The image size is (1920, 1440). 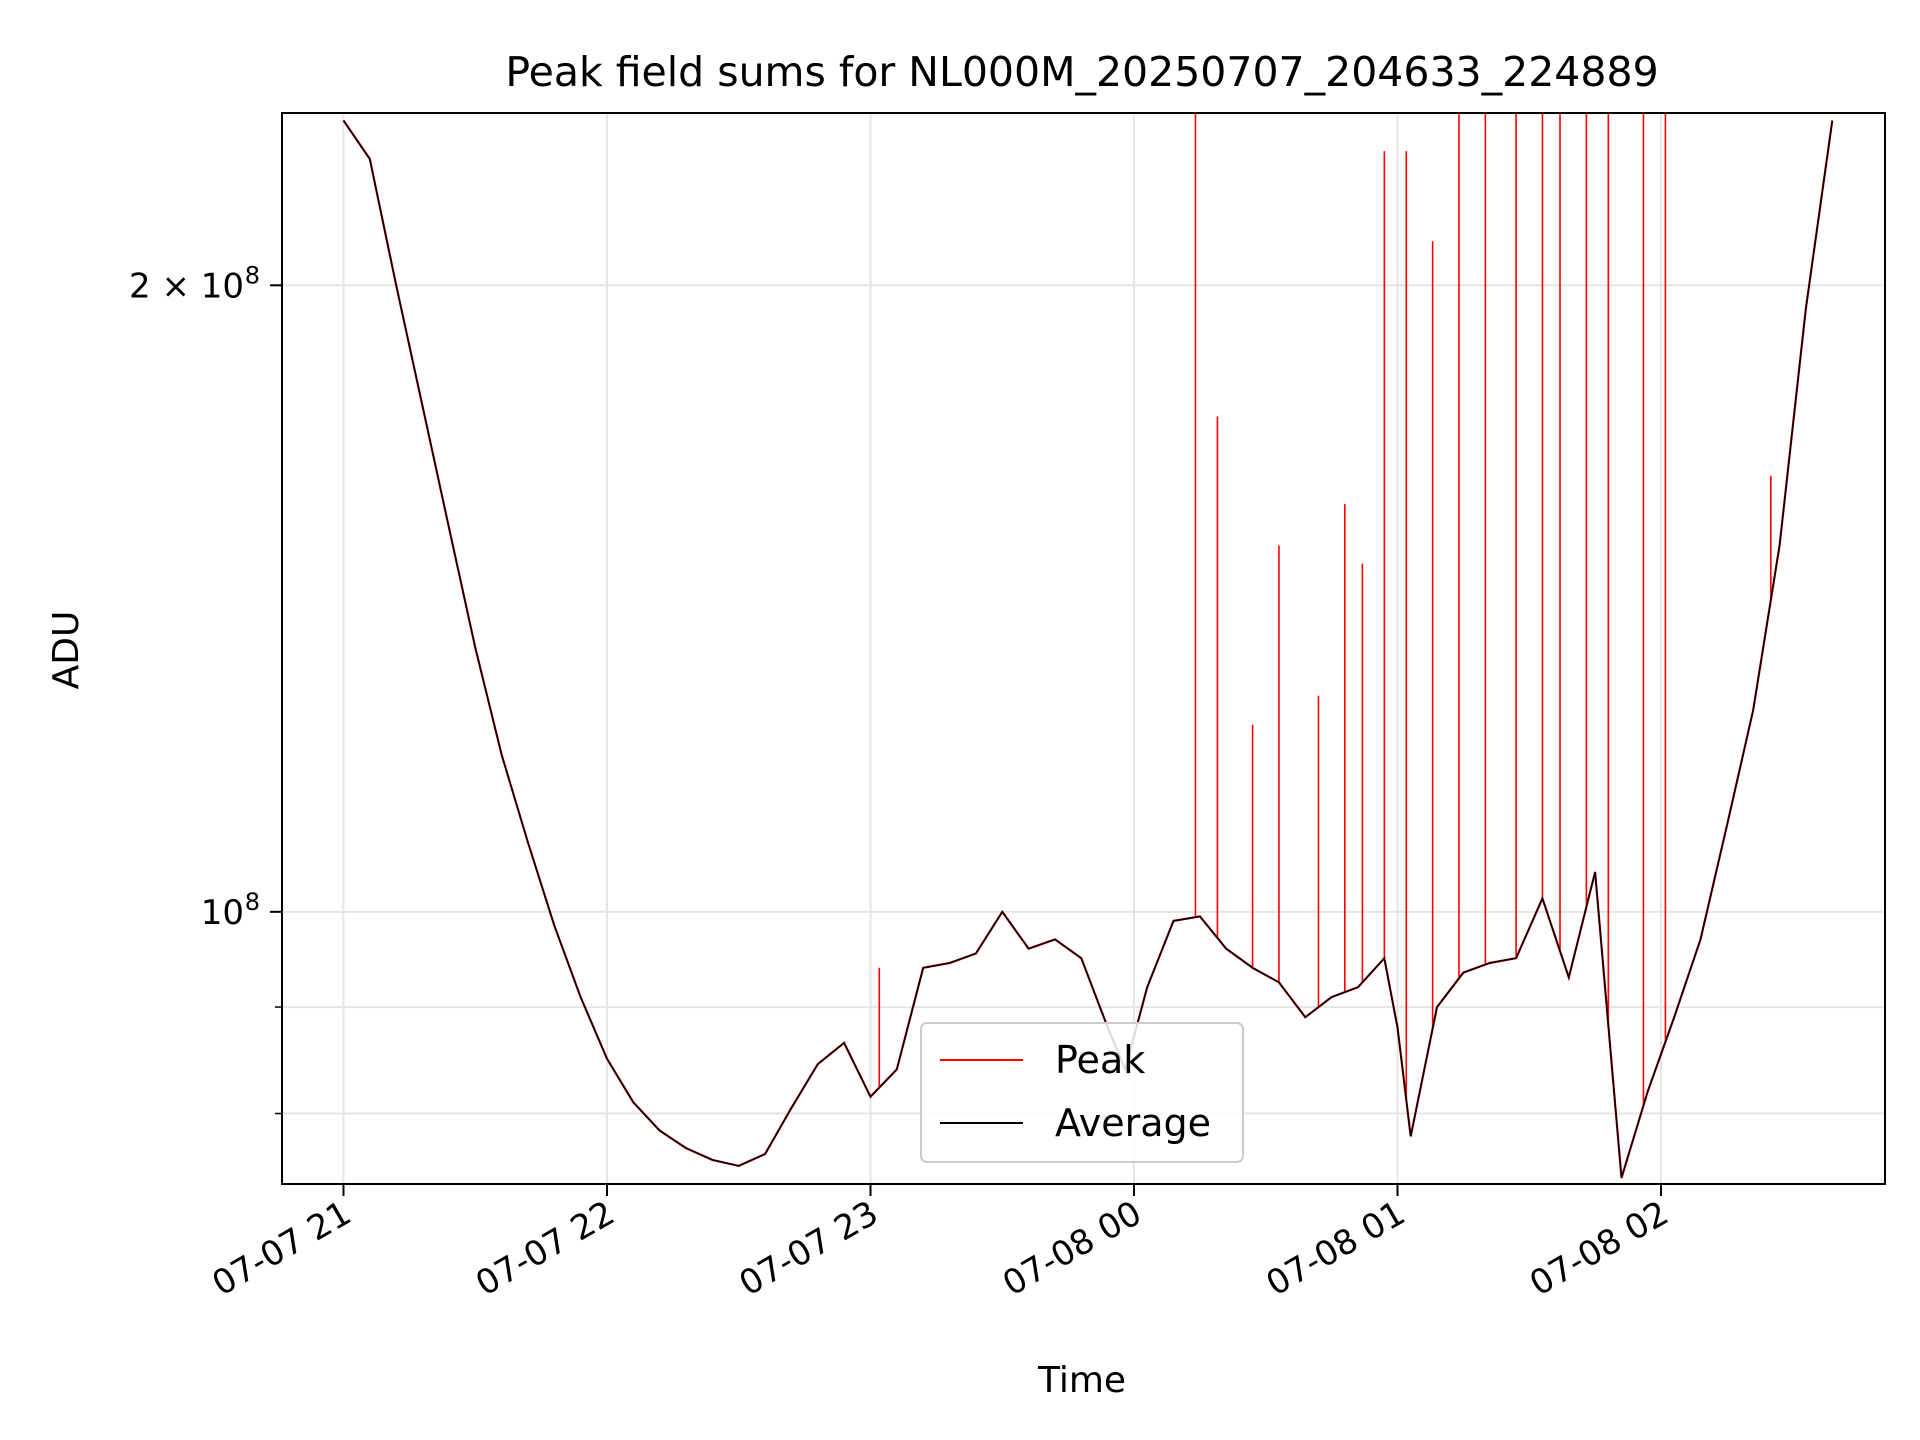 What do you see at coordinates (1081, 1380) in the screenshot?
I see `x-axis-label: Time` at bounding box center [1081, 1380].